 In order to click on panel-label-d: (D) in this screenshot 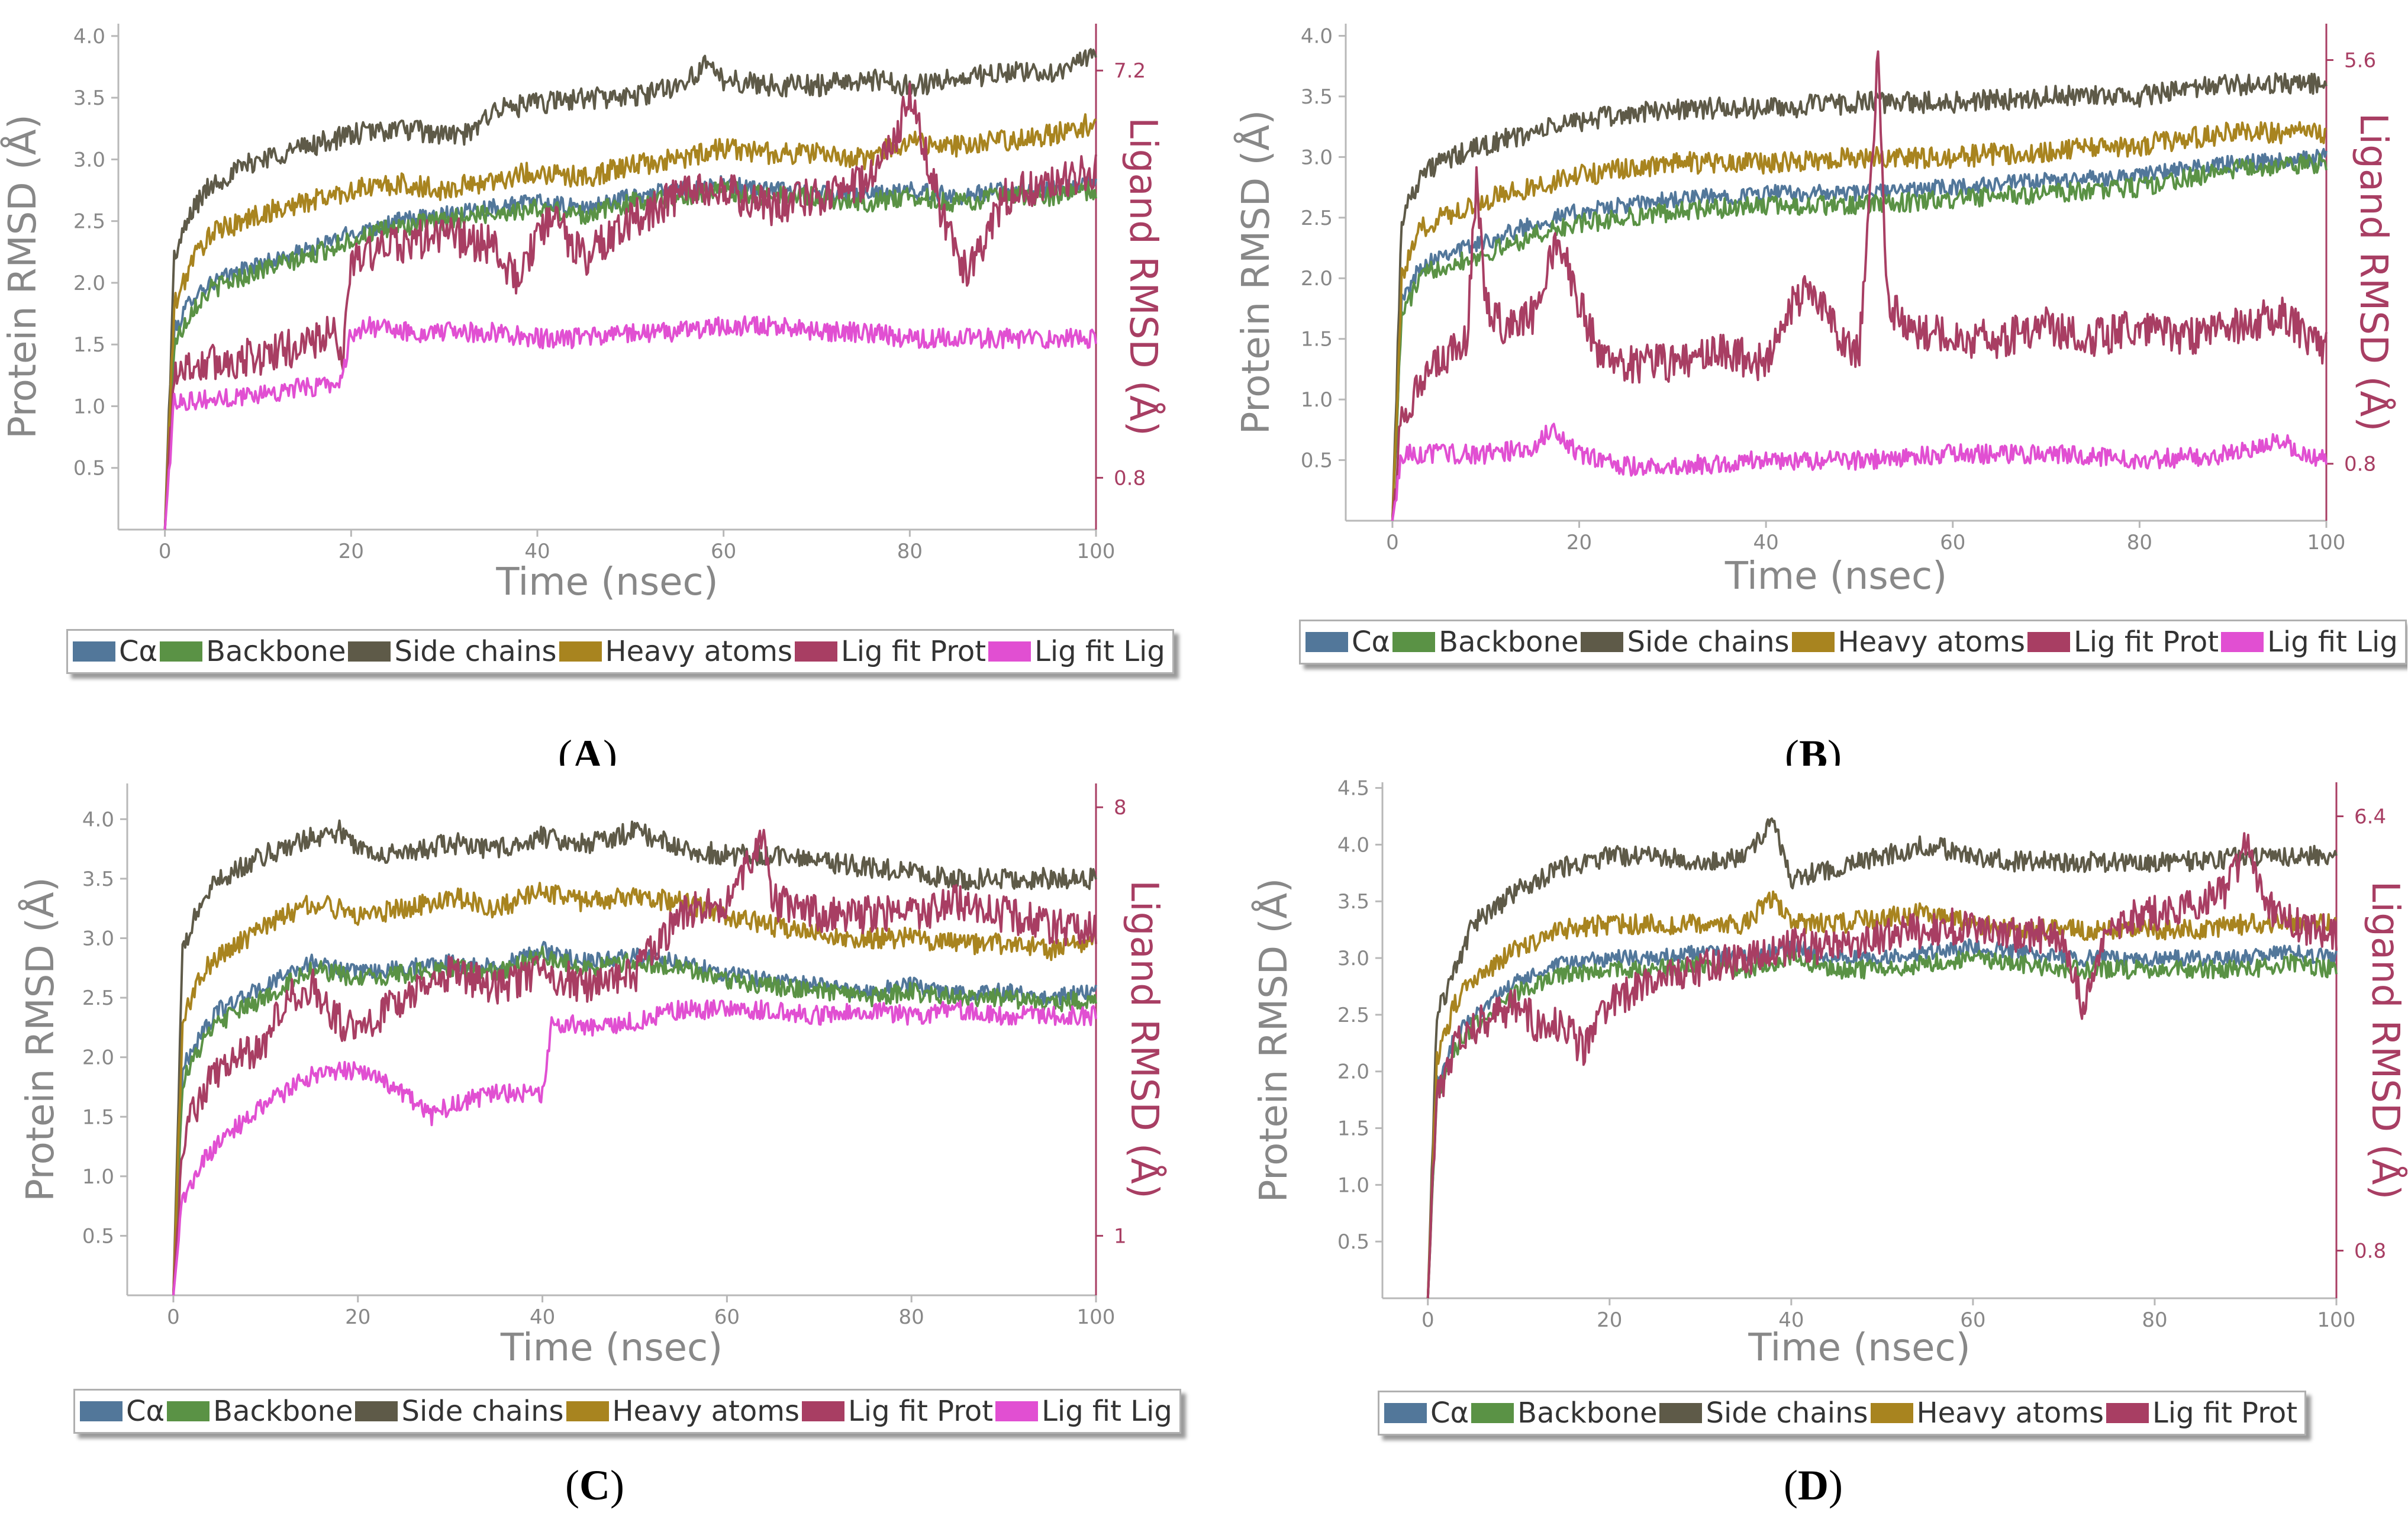, I will do `click(1813, 1485)`.